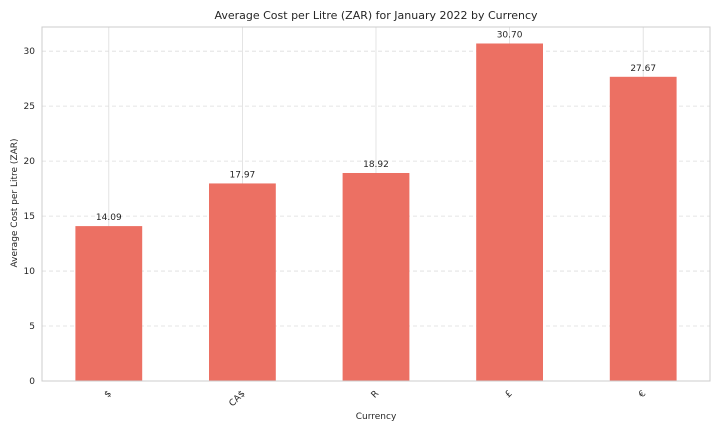  What do you see at coordinates (15, 202) in the screenshot?
I see `y-axis-label: Average Cost per Litre (ZAR)` at bounding box center [15, 202].